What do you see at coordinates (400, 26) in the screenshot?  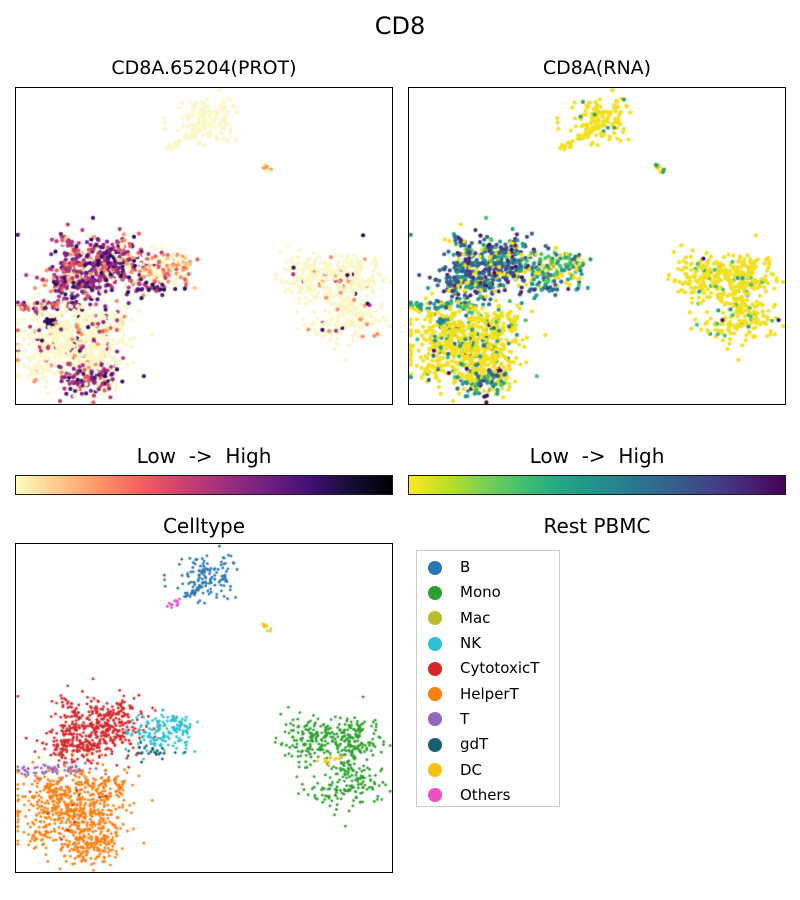 I see `figure-title: CD8` at bounding box center [400, 26].